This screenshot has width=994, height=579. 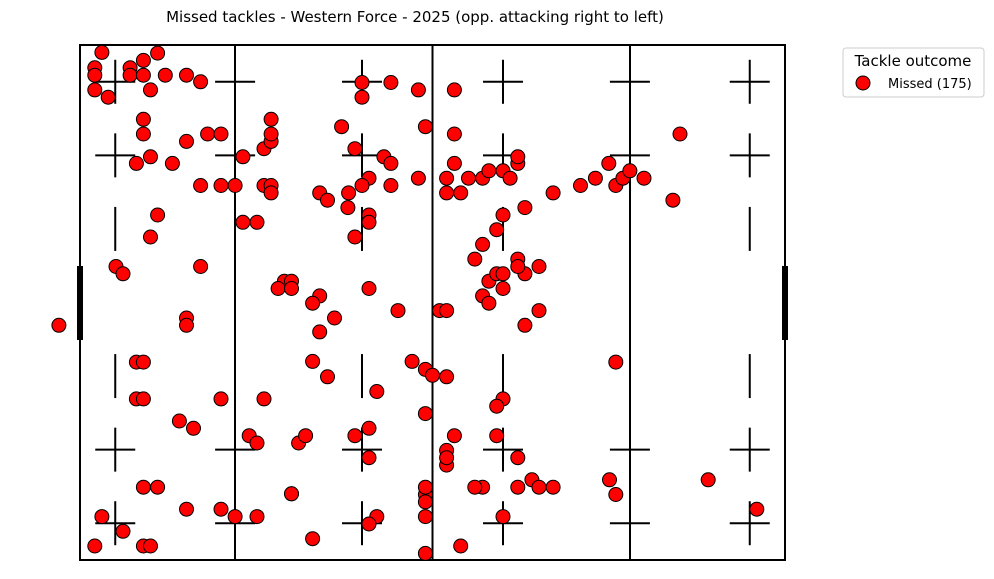 I want to click on legend-box, so click(x=913, y=72).